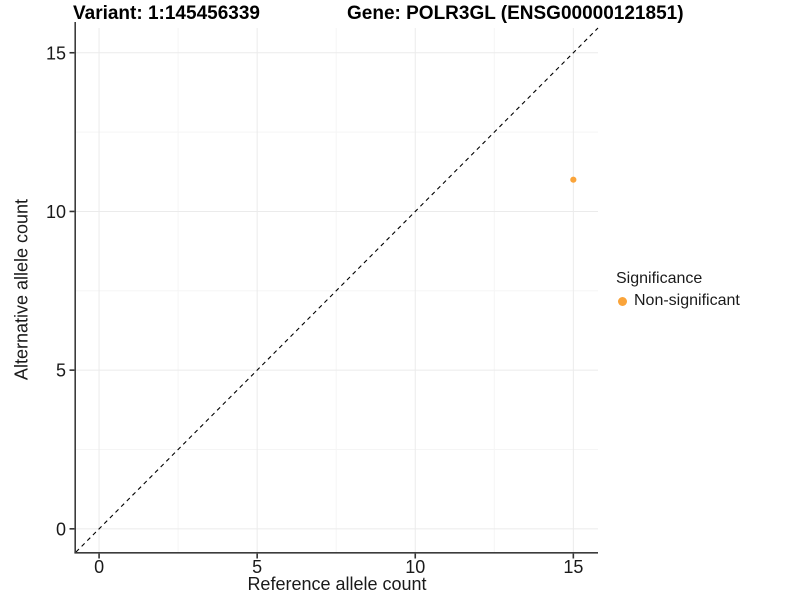  I want to click on x-axis-title: Reference allele count, so click(337, 584).